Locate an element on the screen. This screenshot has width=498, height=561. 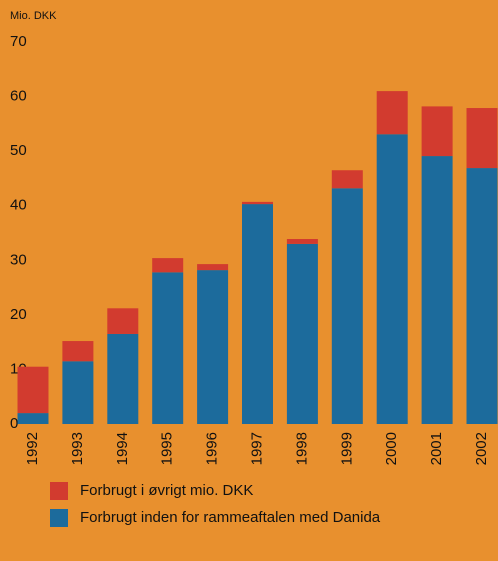
x-tick-label: 1995 is located at coordinates (167, 448).